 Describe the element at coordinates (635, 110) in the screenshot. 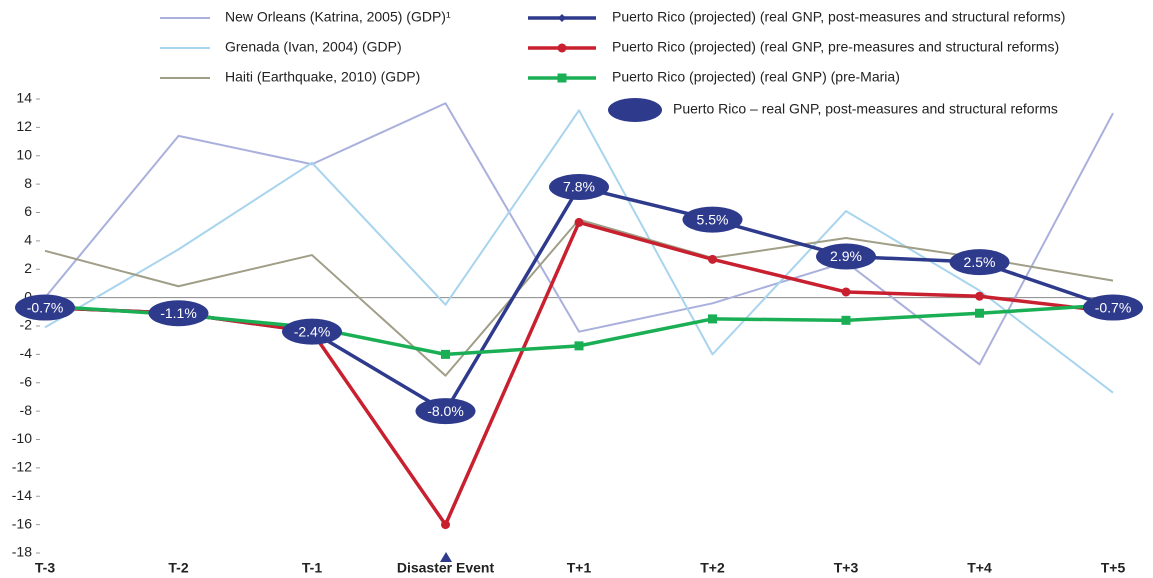

I see `legend-swatch` at that location.